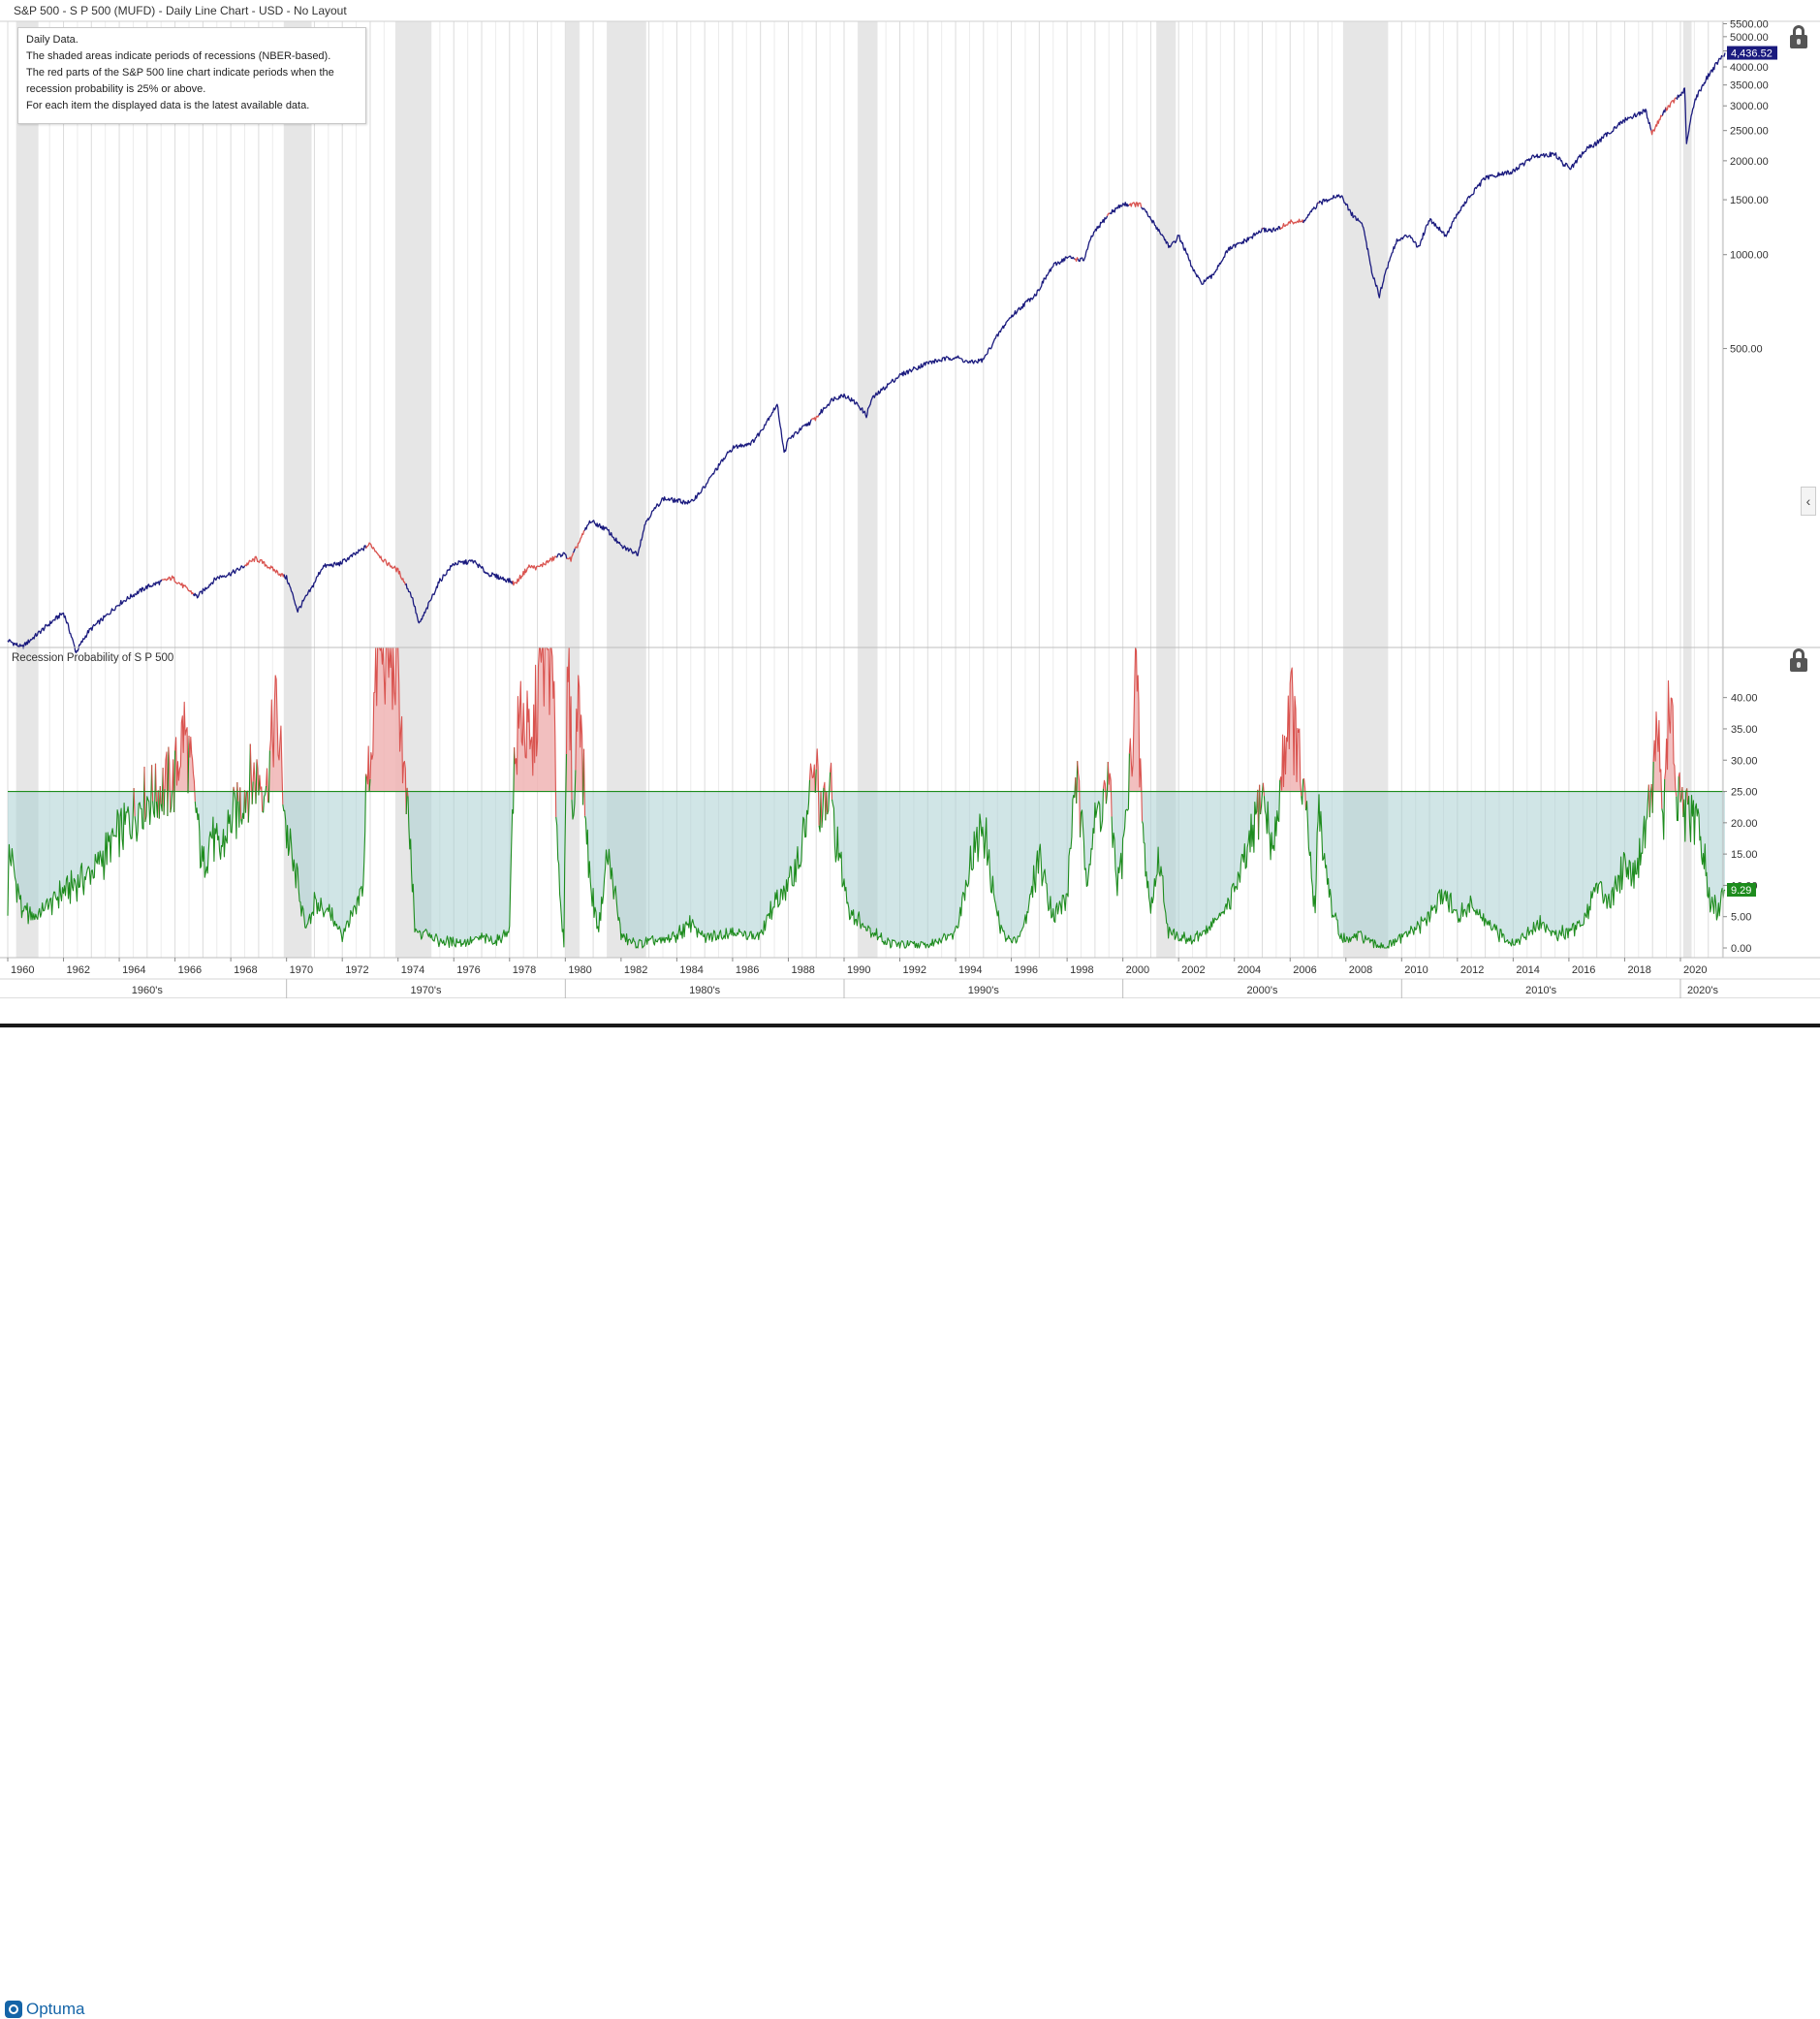 This screenshot has height=2019, width=1820. What do you see at coordinates (748, 970) in the screenshot?
I see `year-label: 1986` at bounding box center [748, 970].